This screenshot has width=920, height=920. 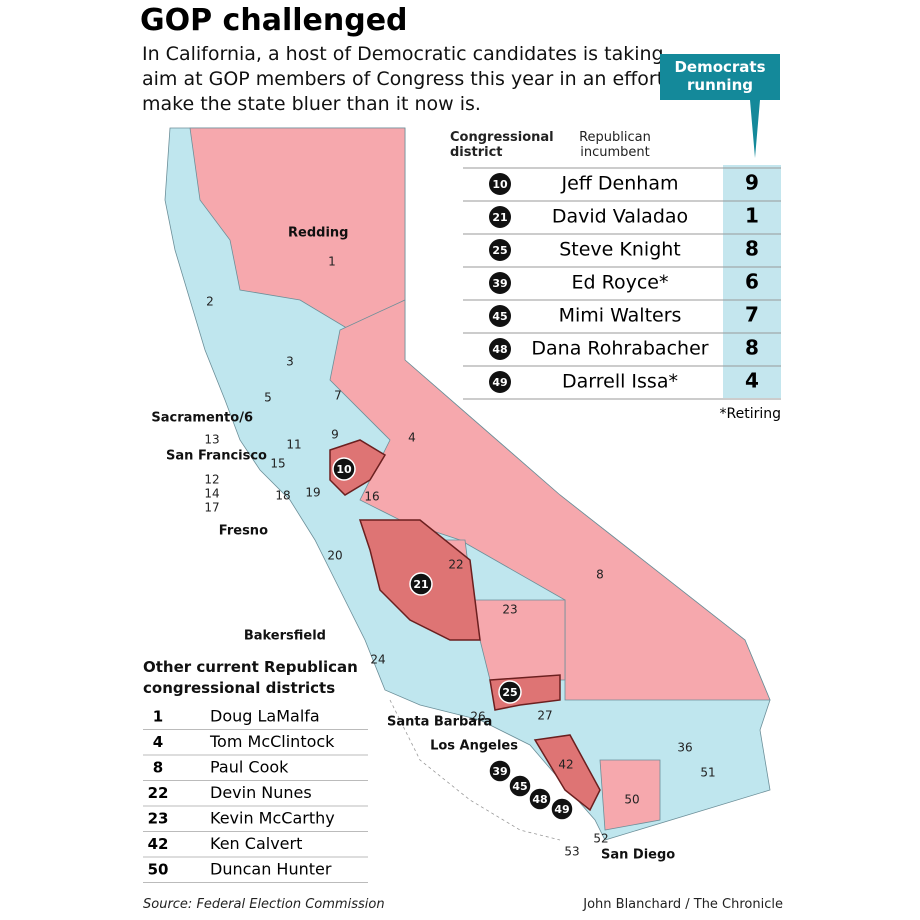 What do you see at coordinates (338, 396) in the screenshot?
I see `district-label: 7` at bounding box center [338, 396].